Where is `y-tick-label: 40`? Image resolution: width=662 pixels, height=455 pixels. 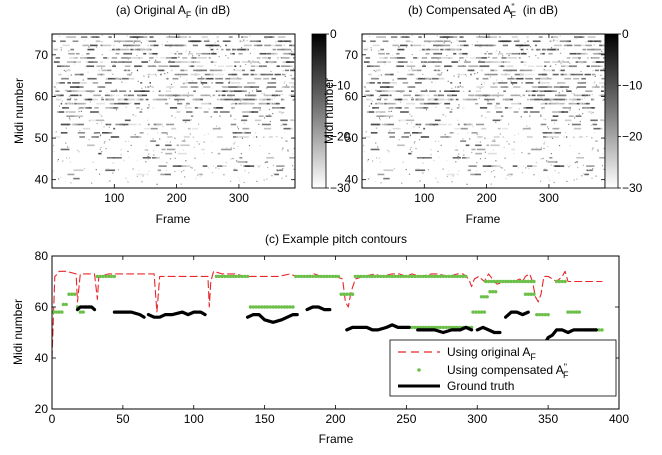
y-tick-label: 40 is located at coordinates (42, 358).